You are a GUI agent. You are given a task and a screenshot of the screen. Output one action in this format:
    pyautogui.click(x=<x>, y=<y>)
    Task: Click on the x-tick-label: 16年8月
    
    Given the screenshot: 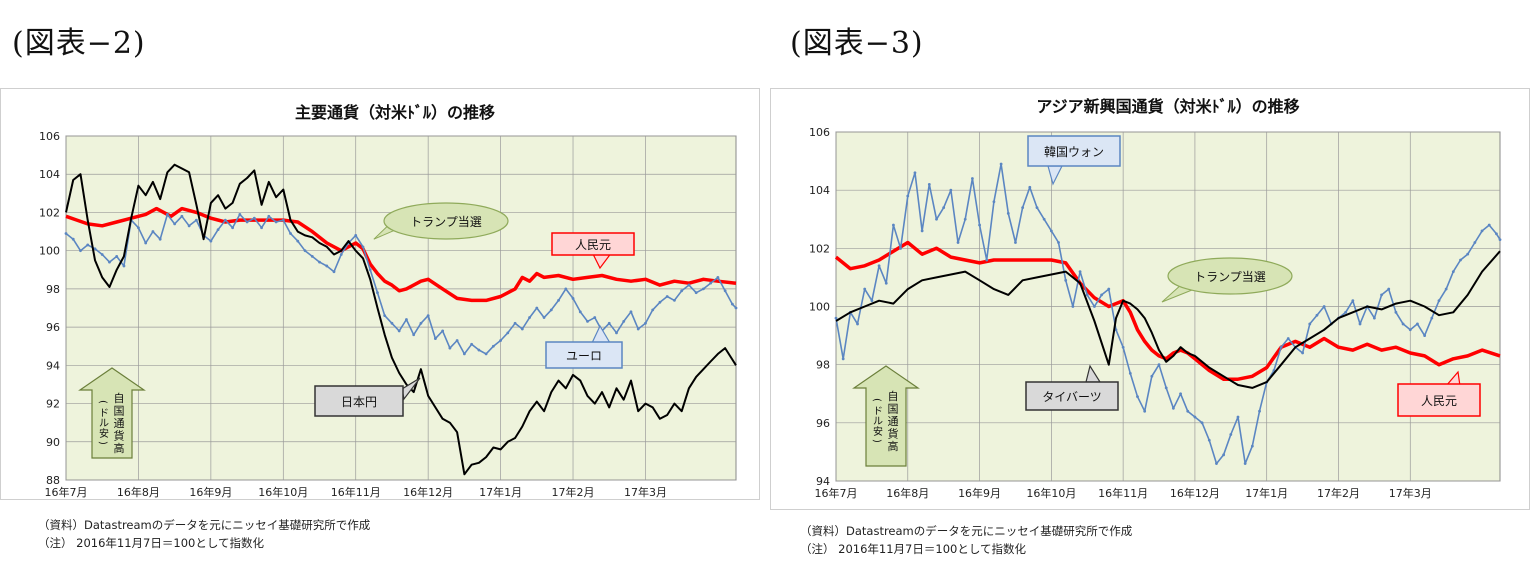 What is the action you would take?
    pyautogui.click(x=138, y=492)
    